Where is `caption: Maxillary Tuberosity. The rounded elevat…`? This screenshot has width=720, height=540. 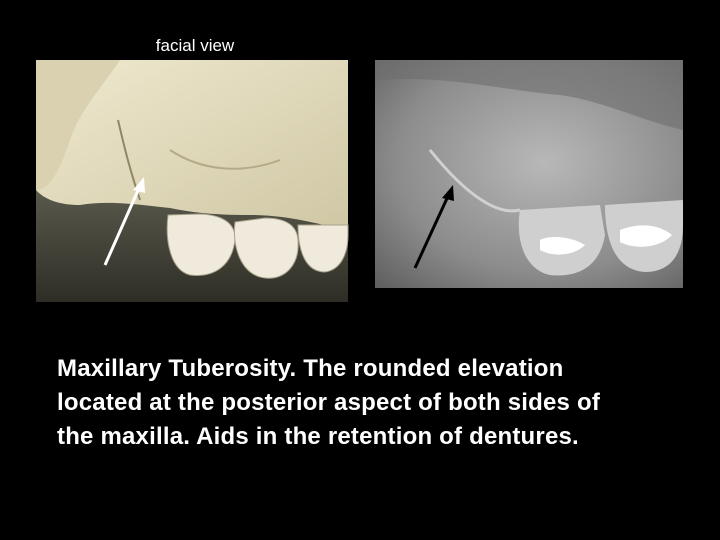 caption: Maxillary Tuberosity. The rounded elevat… is located at coordinates (328, 403).